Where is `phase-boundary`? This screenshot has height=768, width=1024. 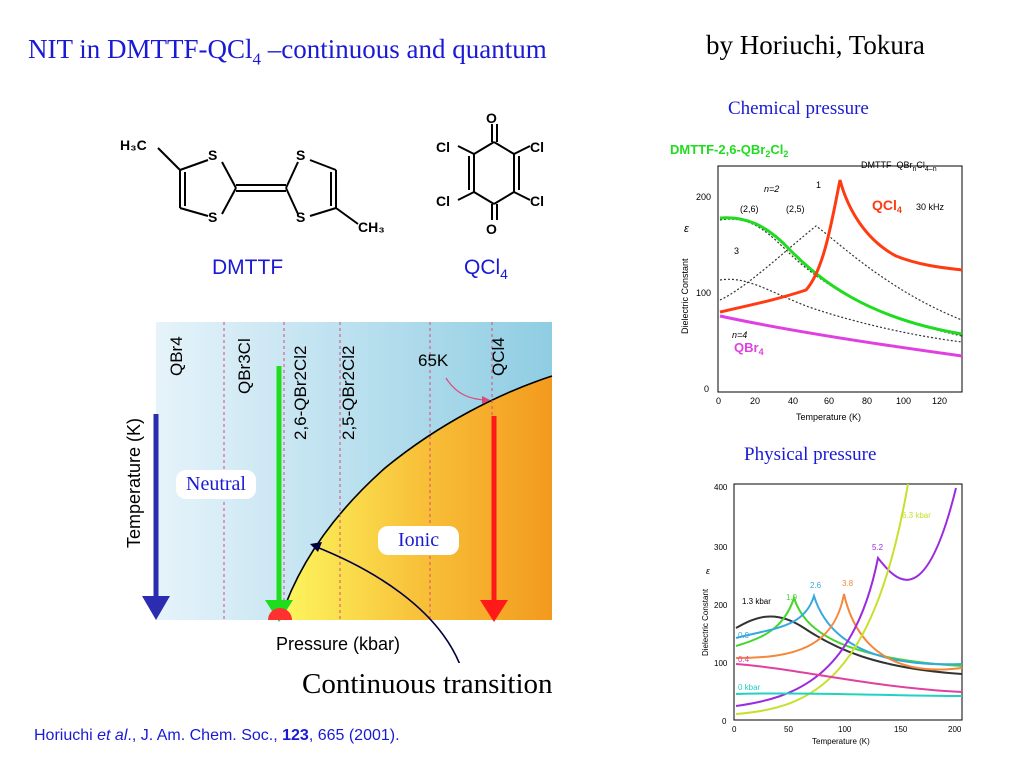 phase-boundary is located at coordinates (416, 498).